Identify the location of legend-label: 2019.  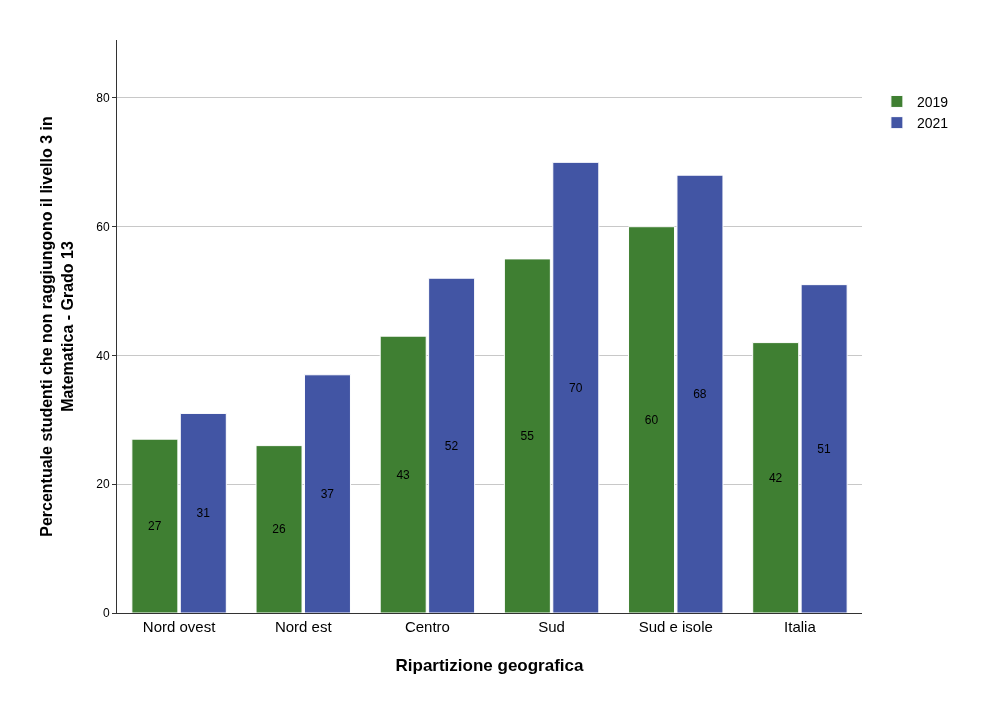
(932, 101).